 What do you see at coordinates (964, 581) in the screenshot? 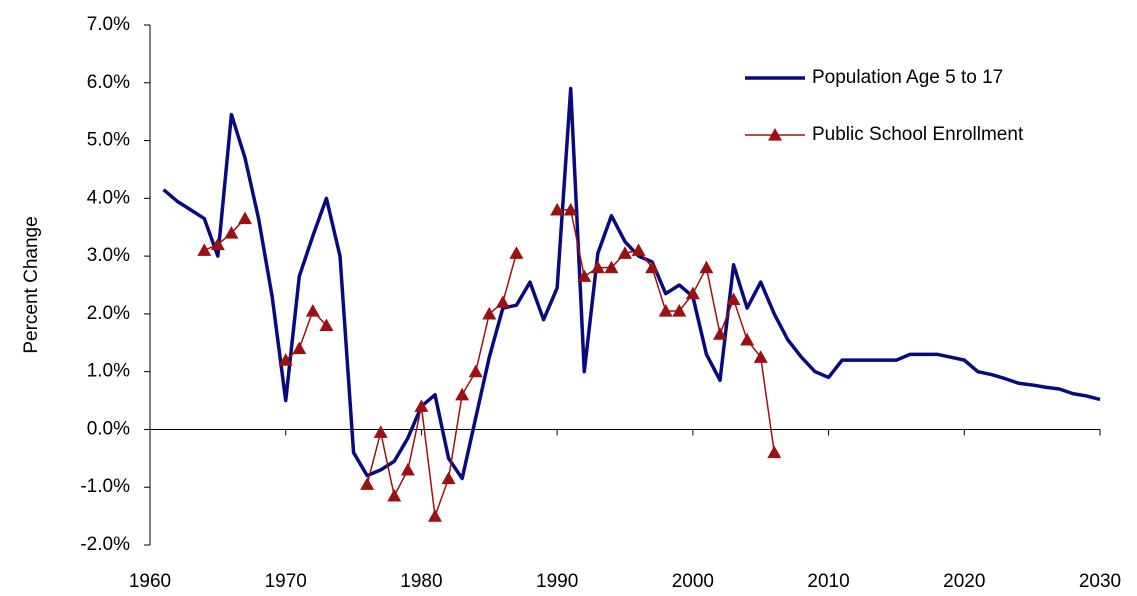
I see `x-tick-label: 2020` at bounding box center [964, 581].